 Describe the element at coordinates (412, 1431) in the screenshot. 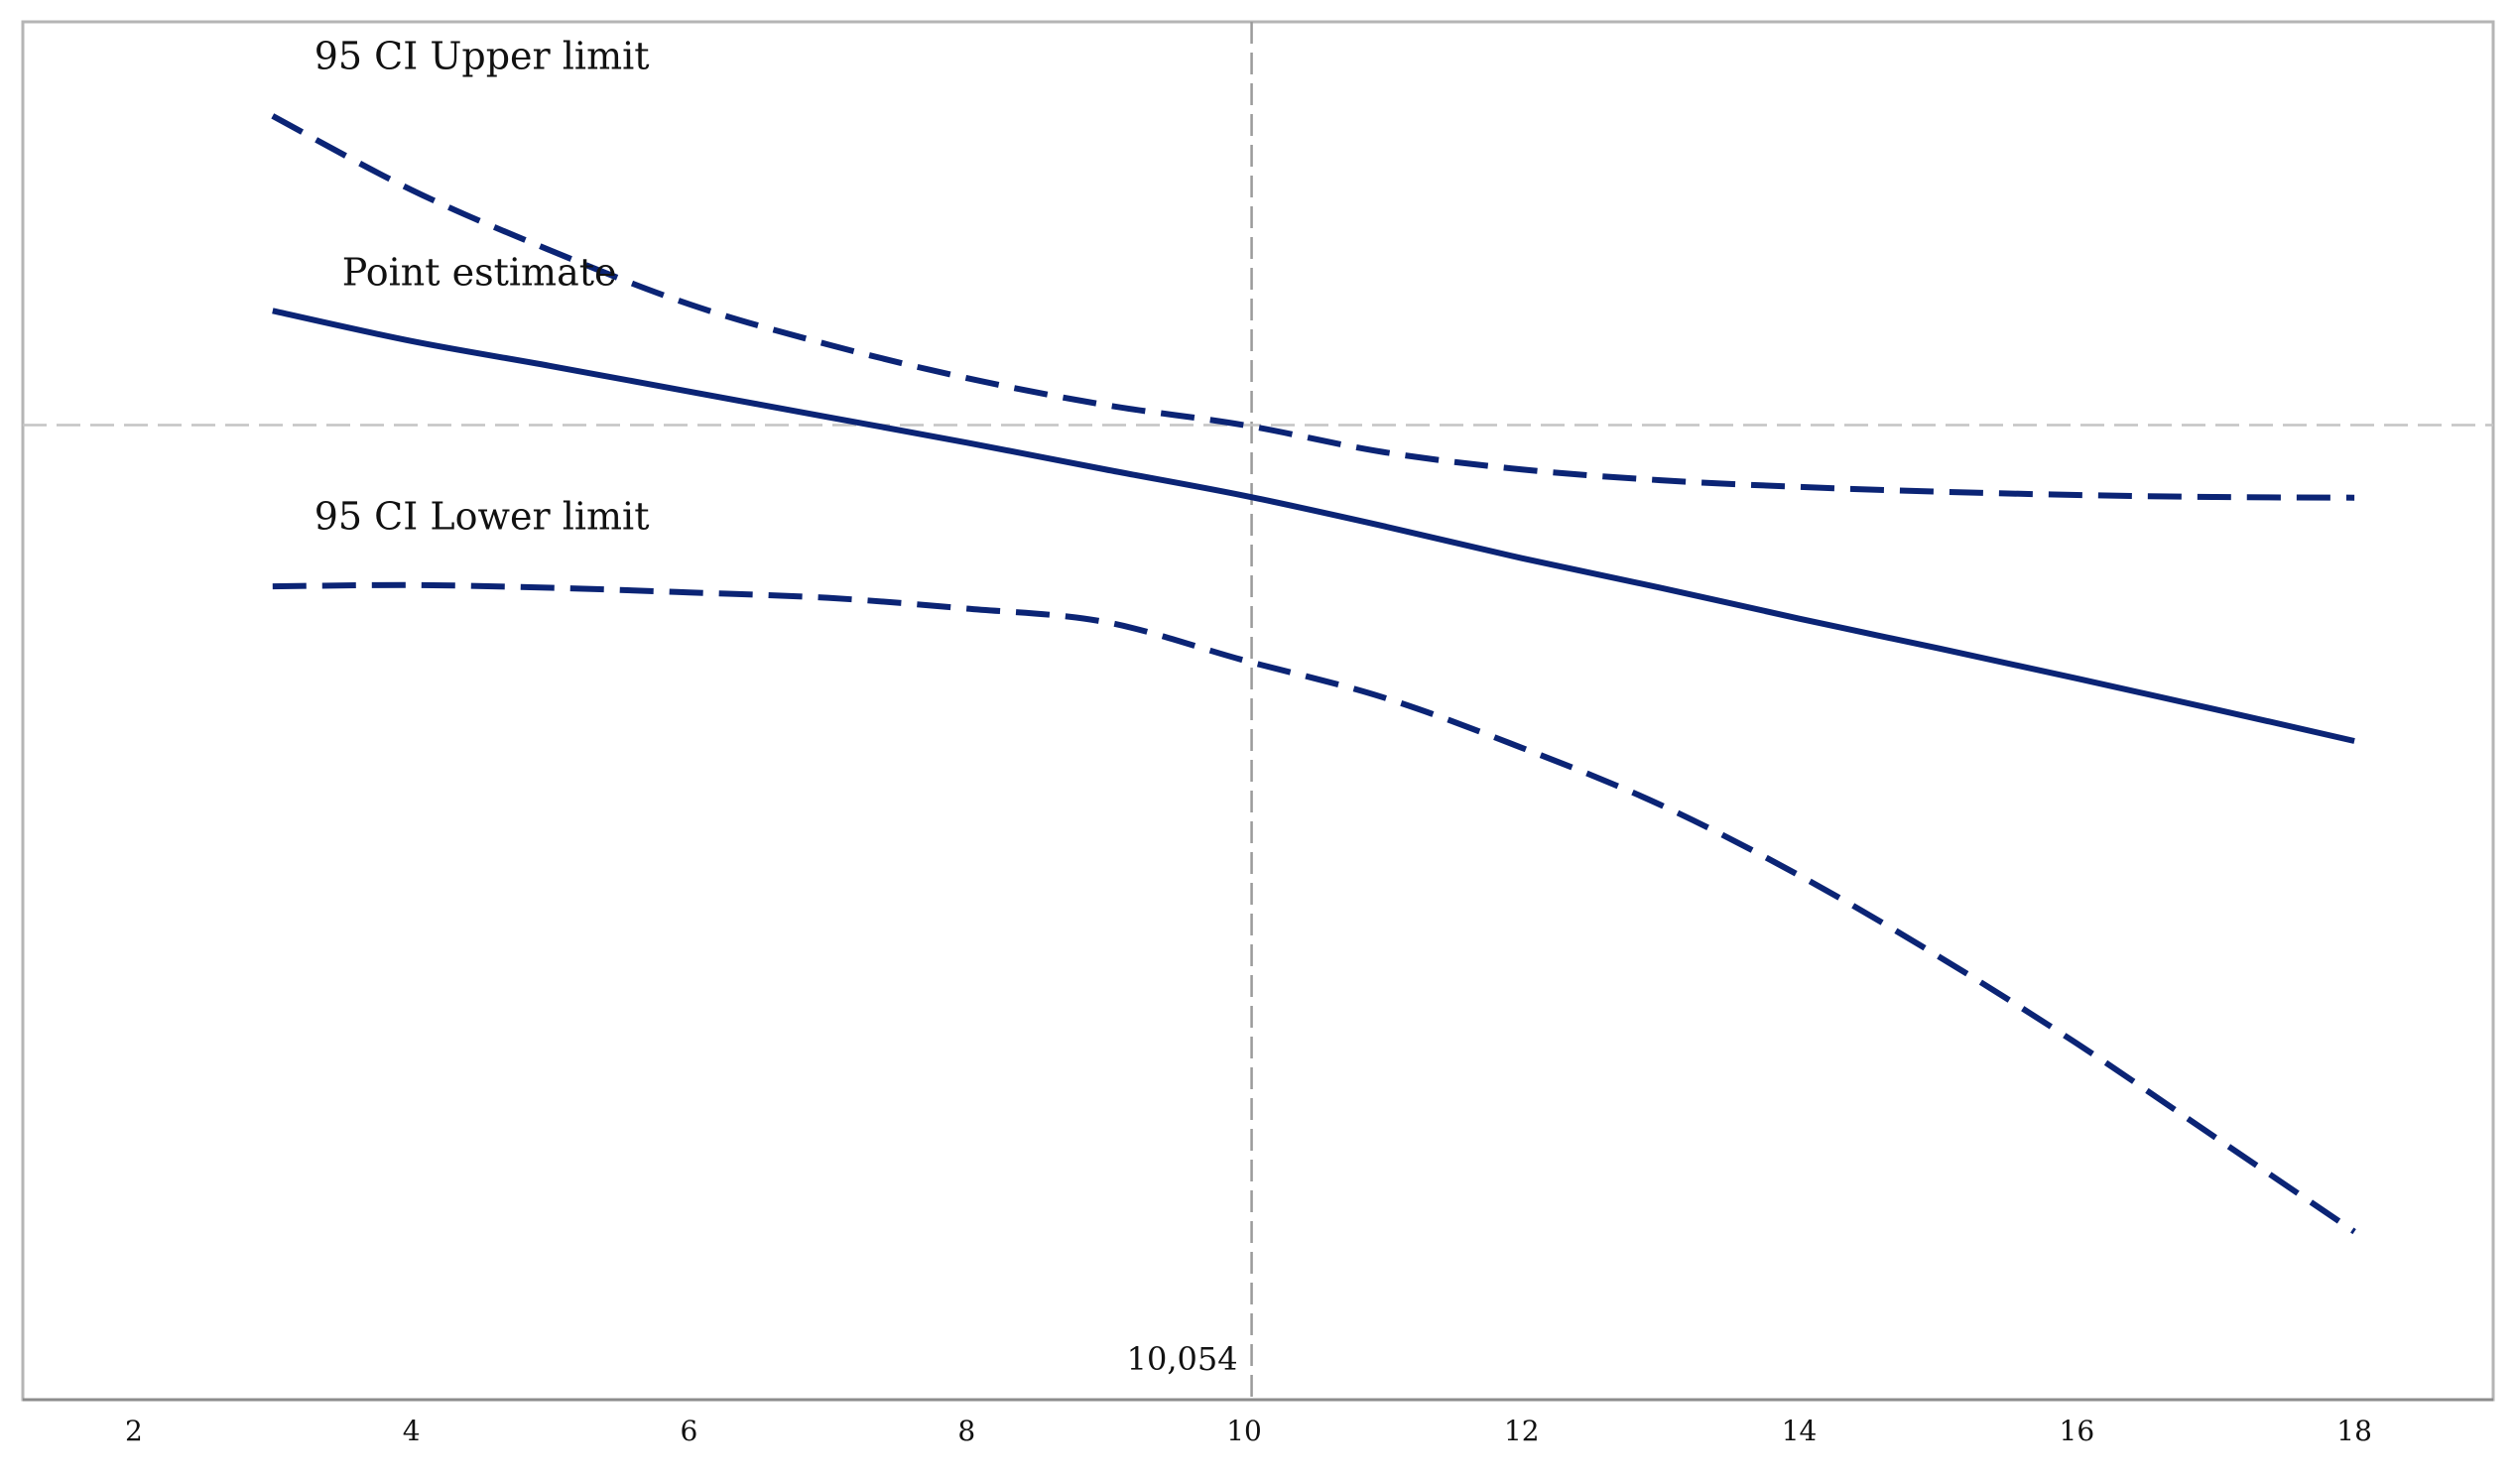

I see `x-tick-label: 4` at that location.